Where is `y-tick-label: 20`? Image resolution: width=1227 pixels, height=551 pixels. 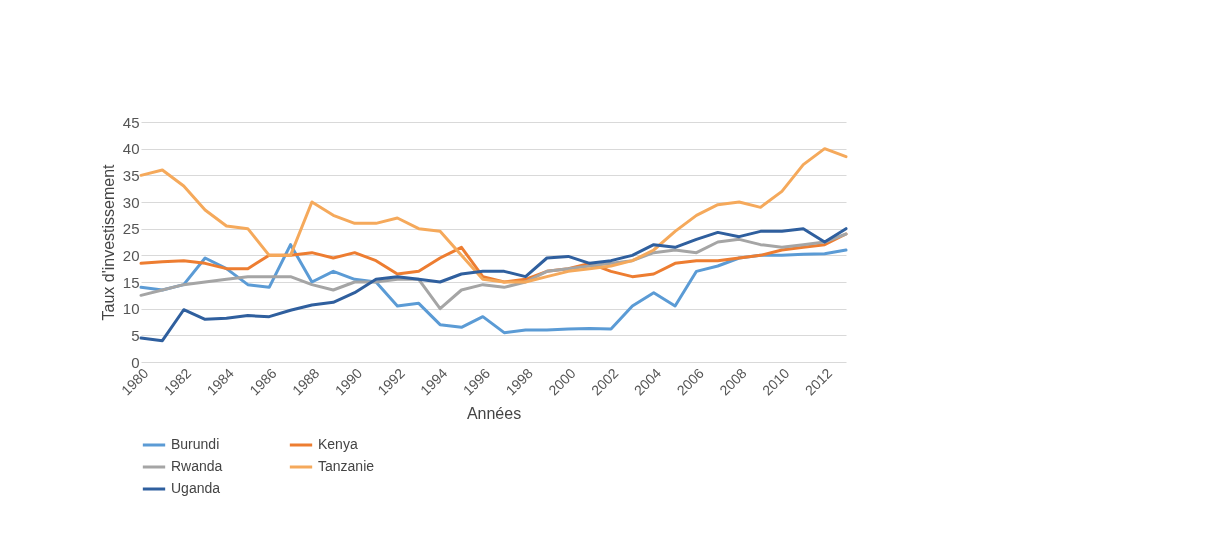
y-tick-label: 20 is located at coordinates (131, 255).